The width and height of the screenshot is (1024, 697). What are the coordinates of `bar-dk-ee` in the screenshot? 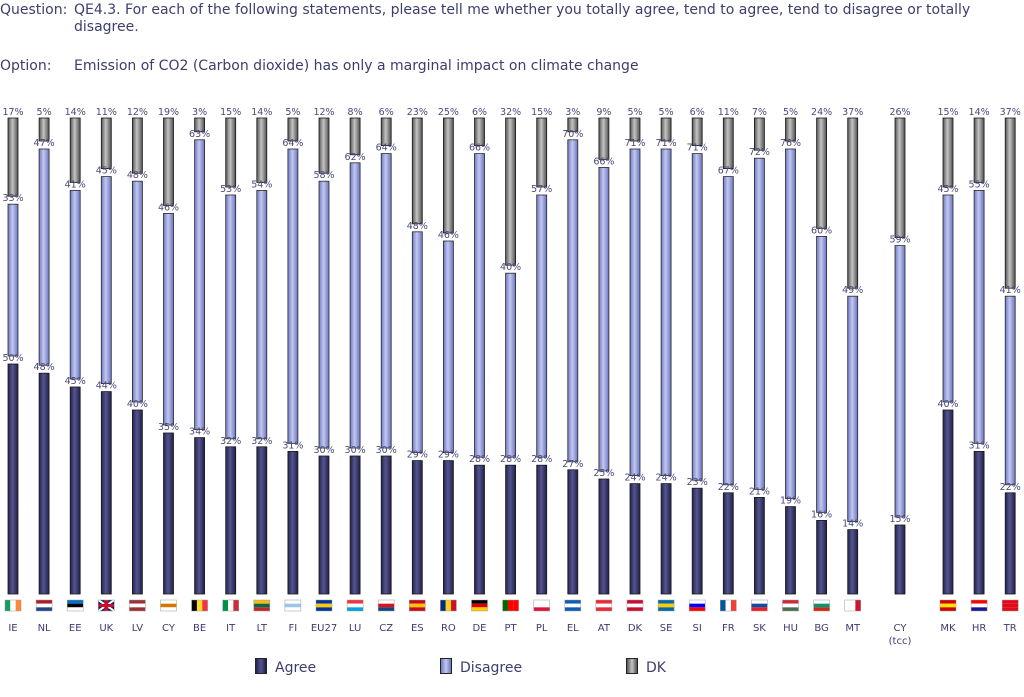 It's located at (75, 150).